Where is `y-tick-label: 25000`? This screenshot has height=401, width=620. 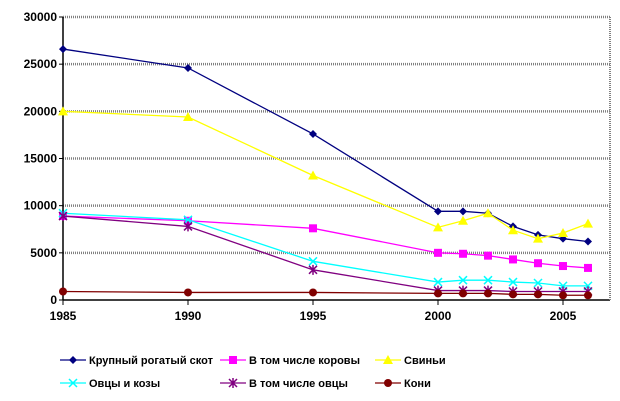
y-tick-label: 25000 is located at coordinates (41, 64).